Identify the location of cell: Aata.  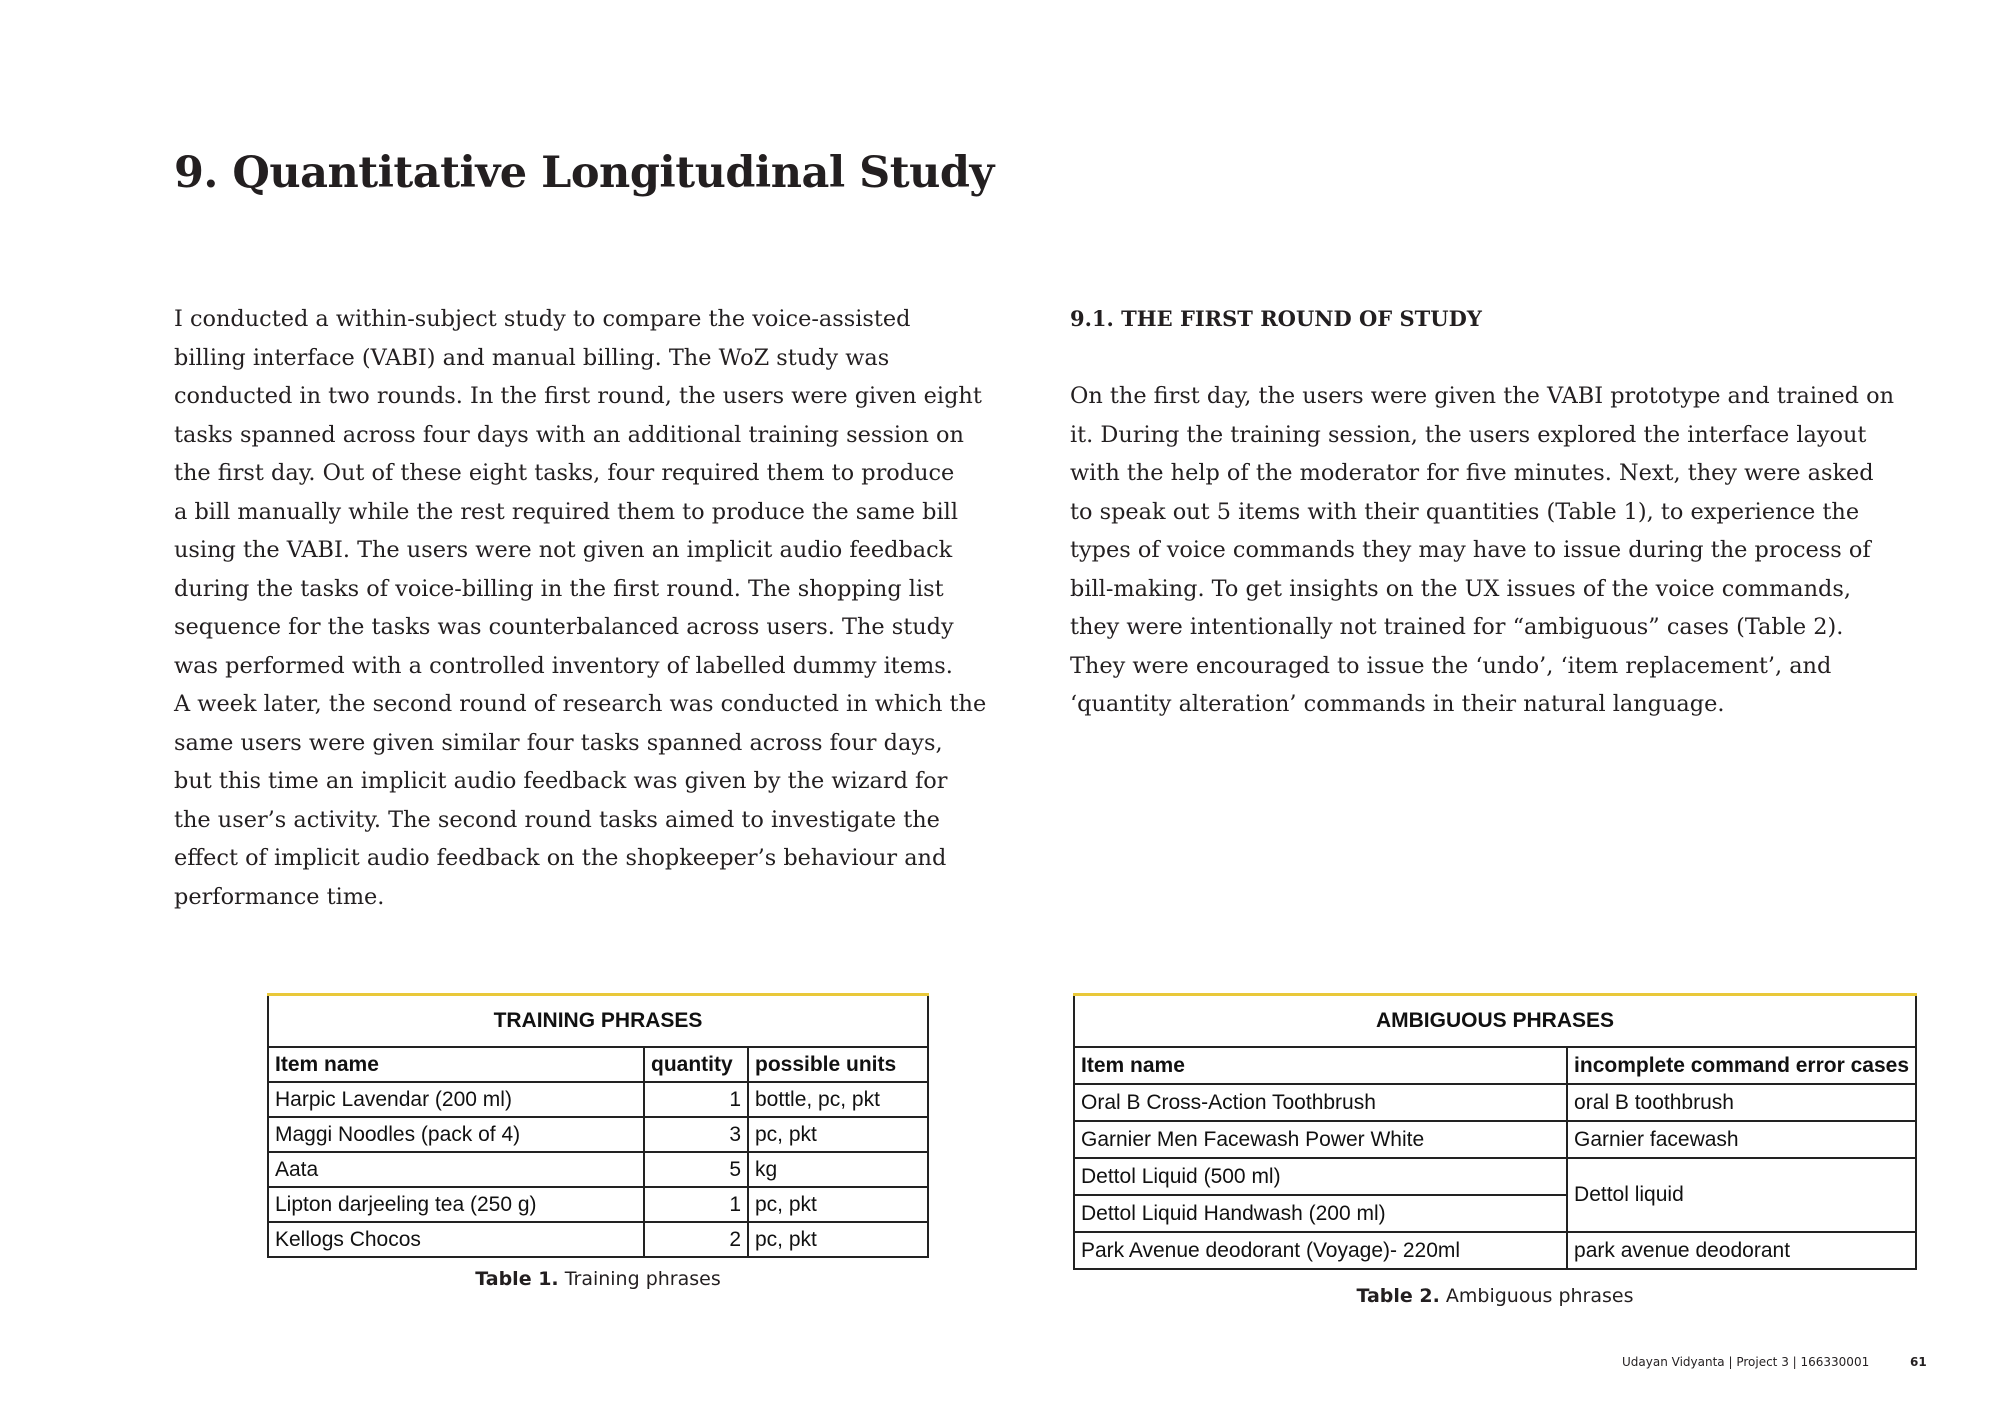
(456, 1169).